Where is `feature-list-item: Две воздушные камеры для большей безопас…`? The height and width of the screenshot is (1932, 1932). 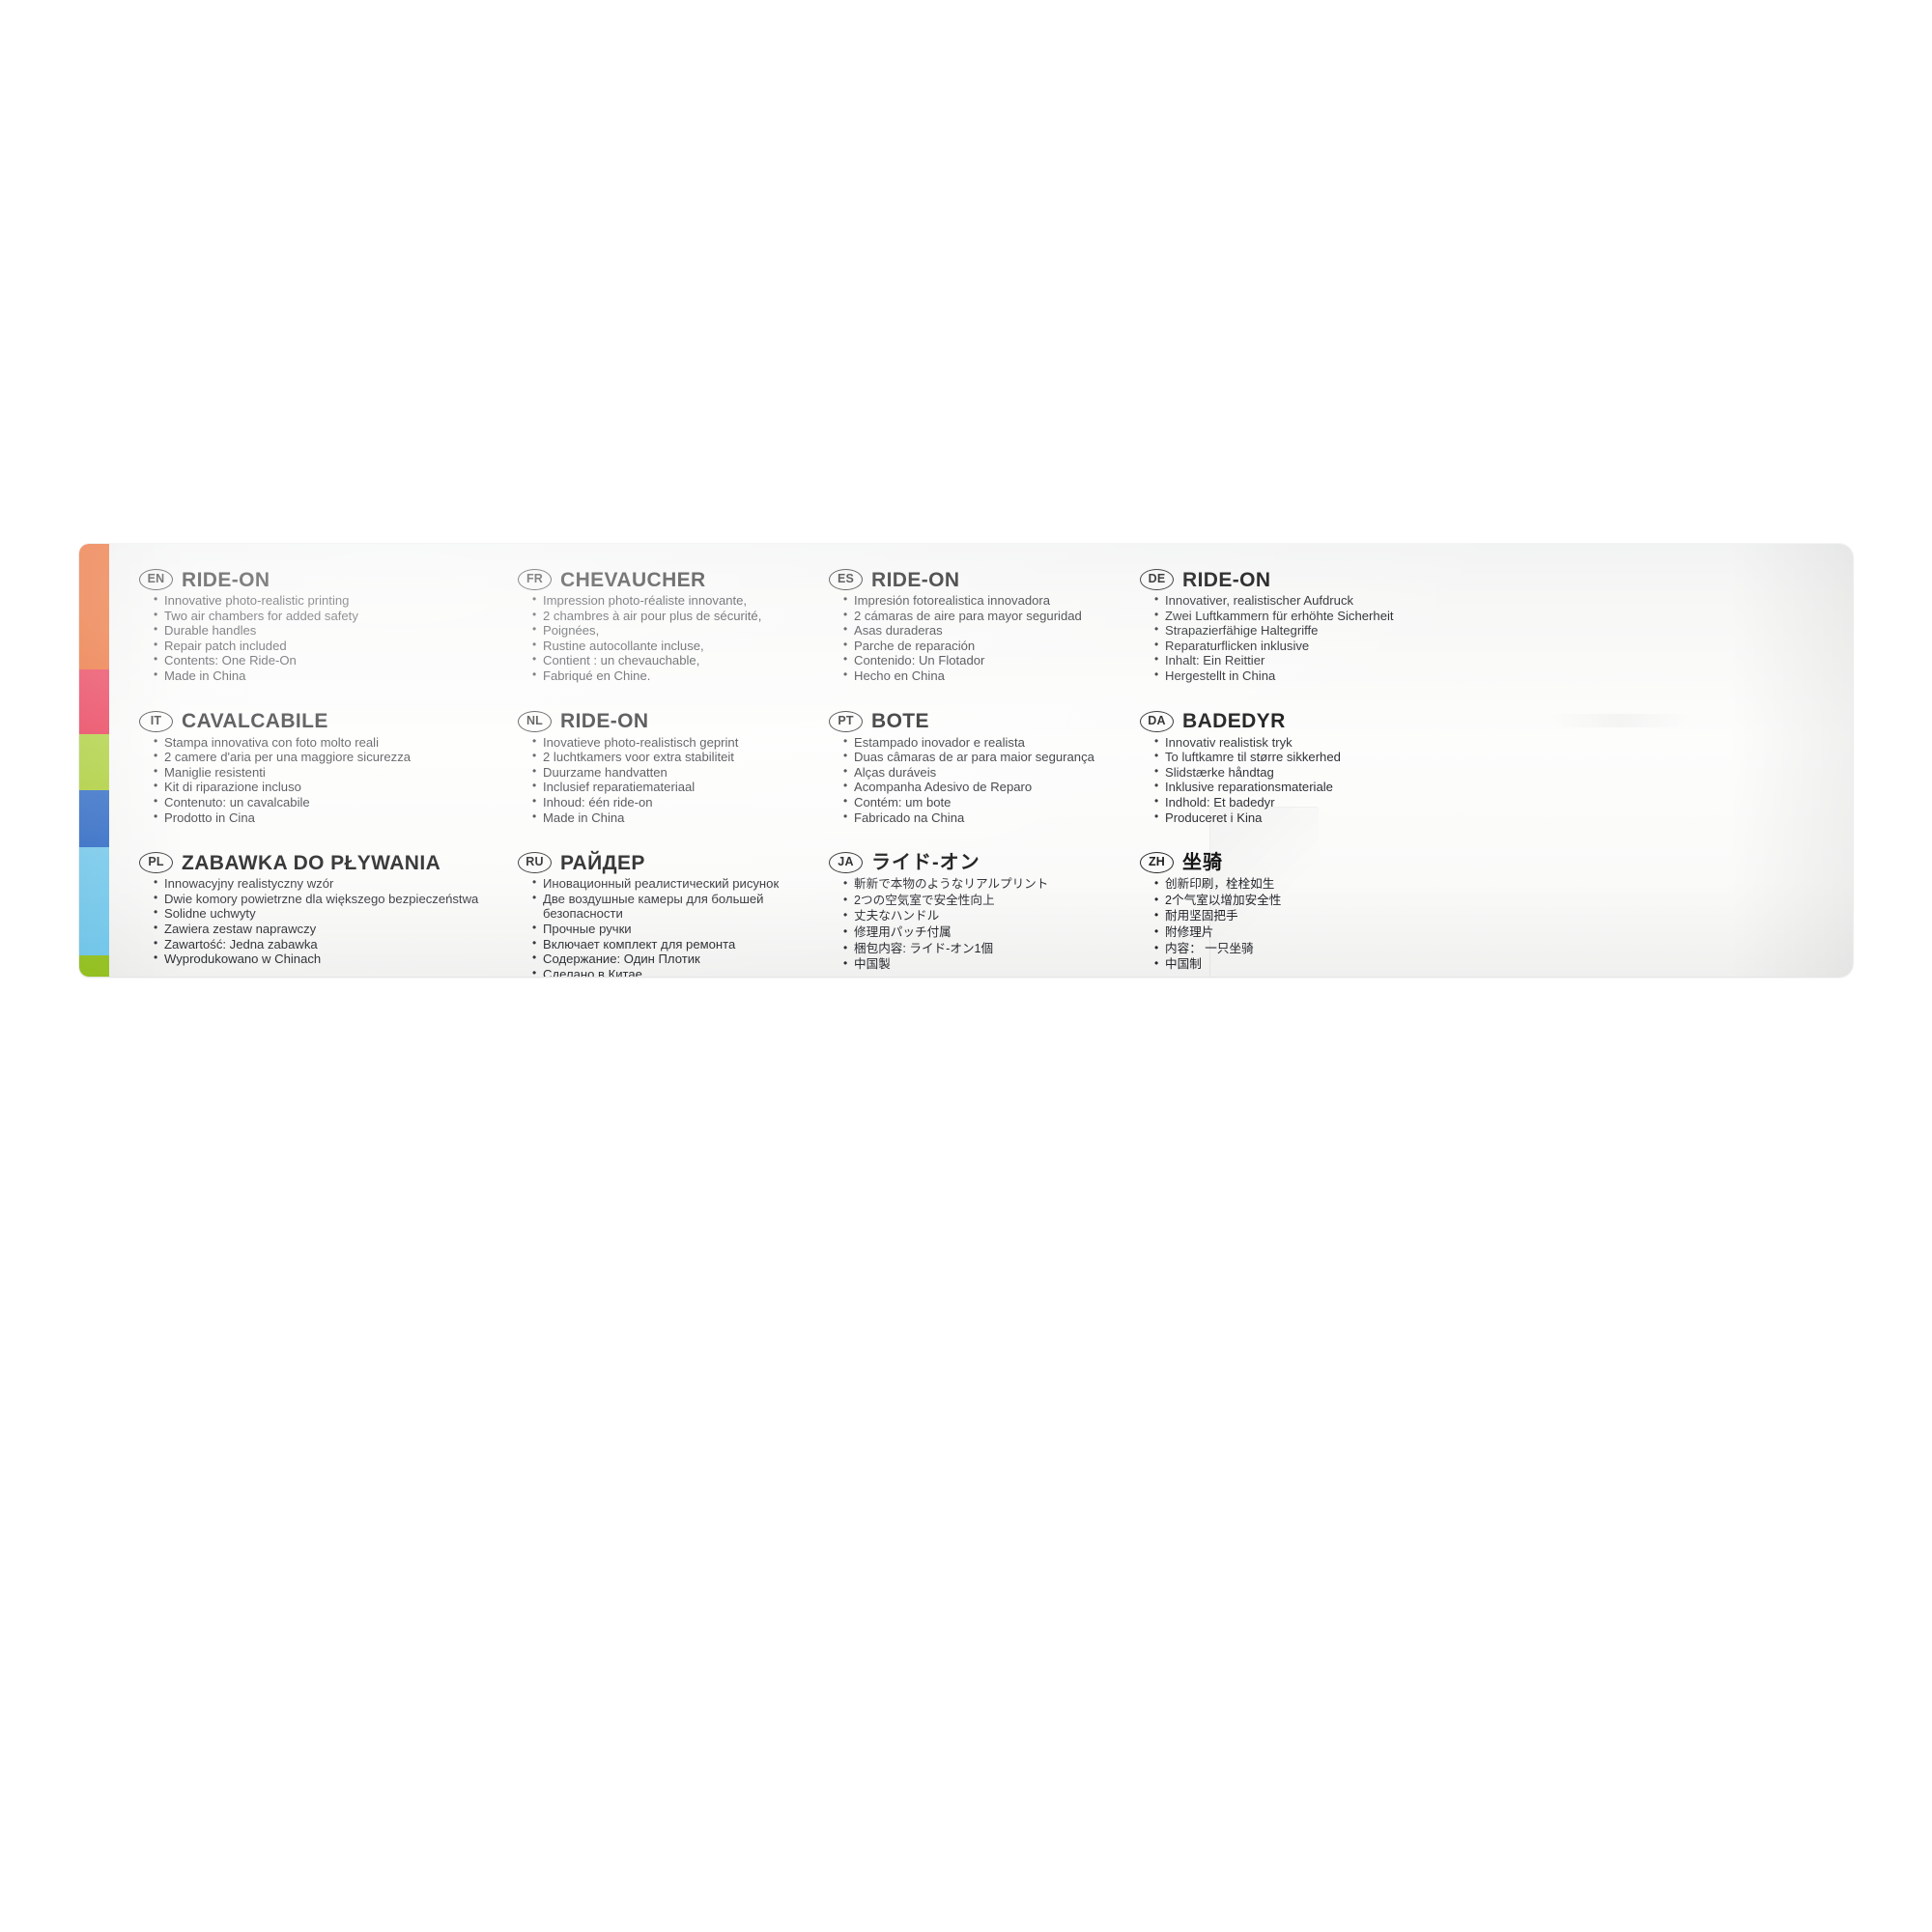 feature-list-item: Две воздушные камеры для большей безопас… is located at coordinates (684, 906).